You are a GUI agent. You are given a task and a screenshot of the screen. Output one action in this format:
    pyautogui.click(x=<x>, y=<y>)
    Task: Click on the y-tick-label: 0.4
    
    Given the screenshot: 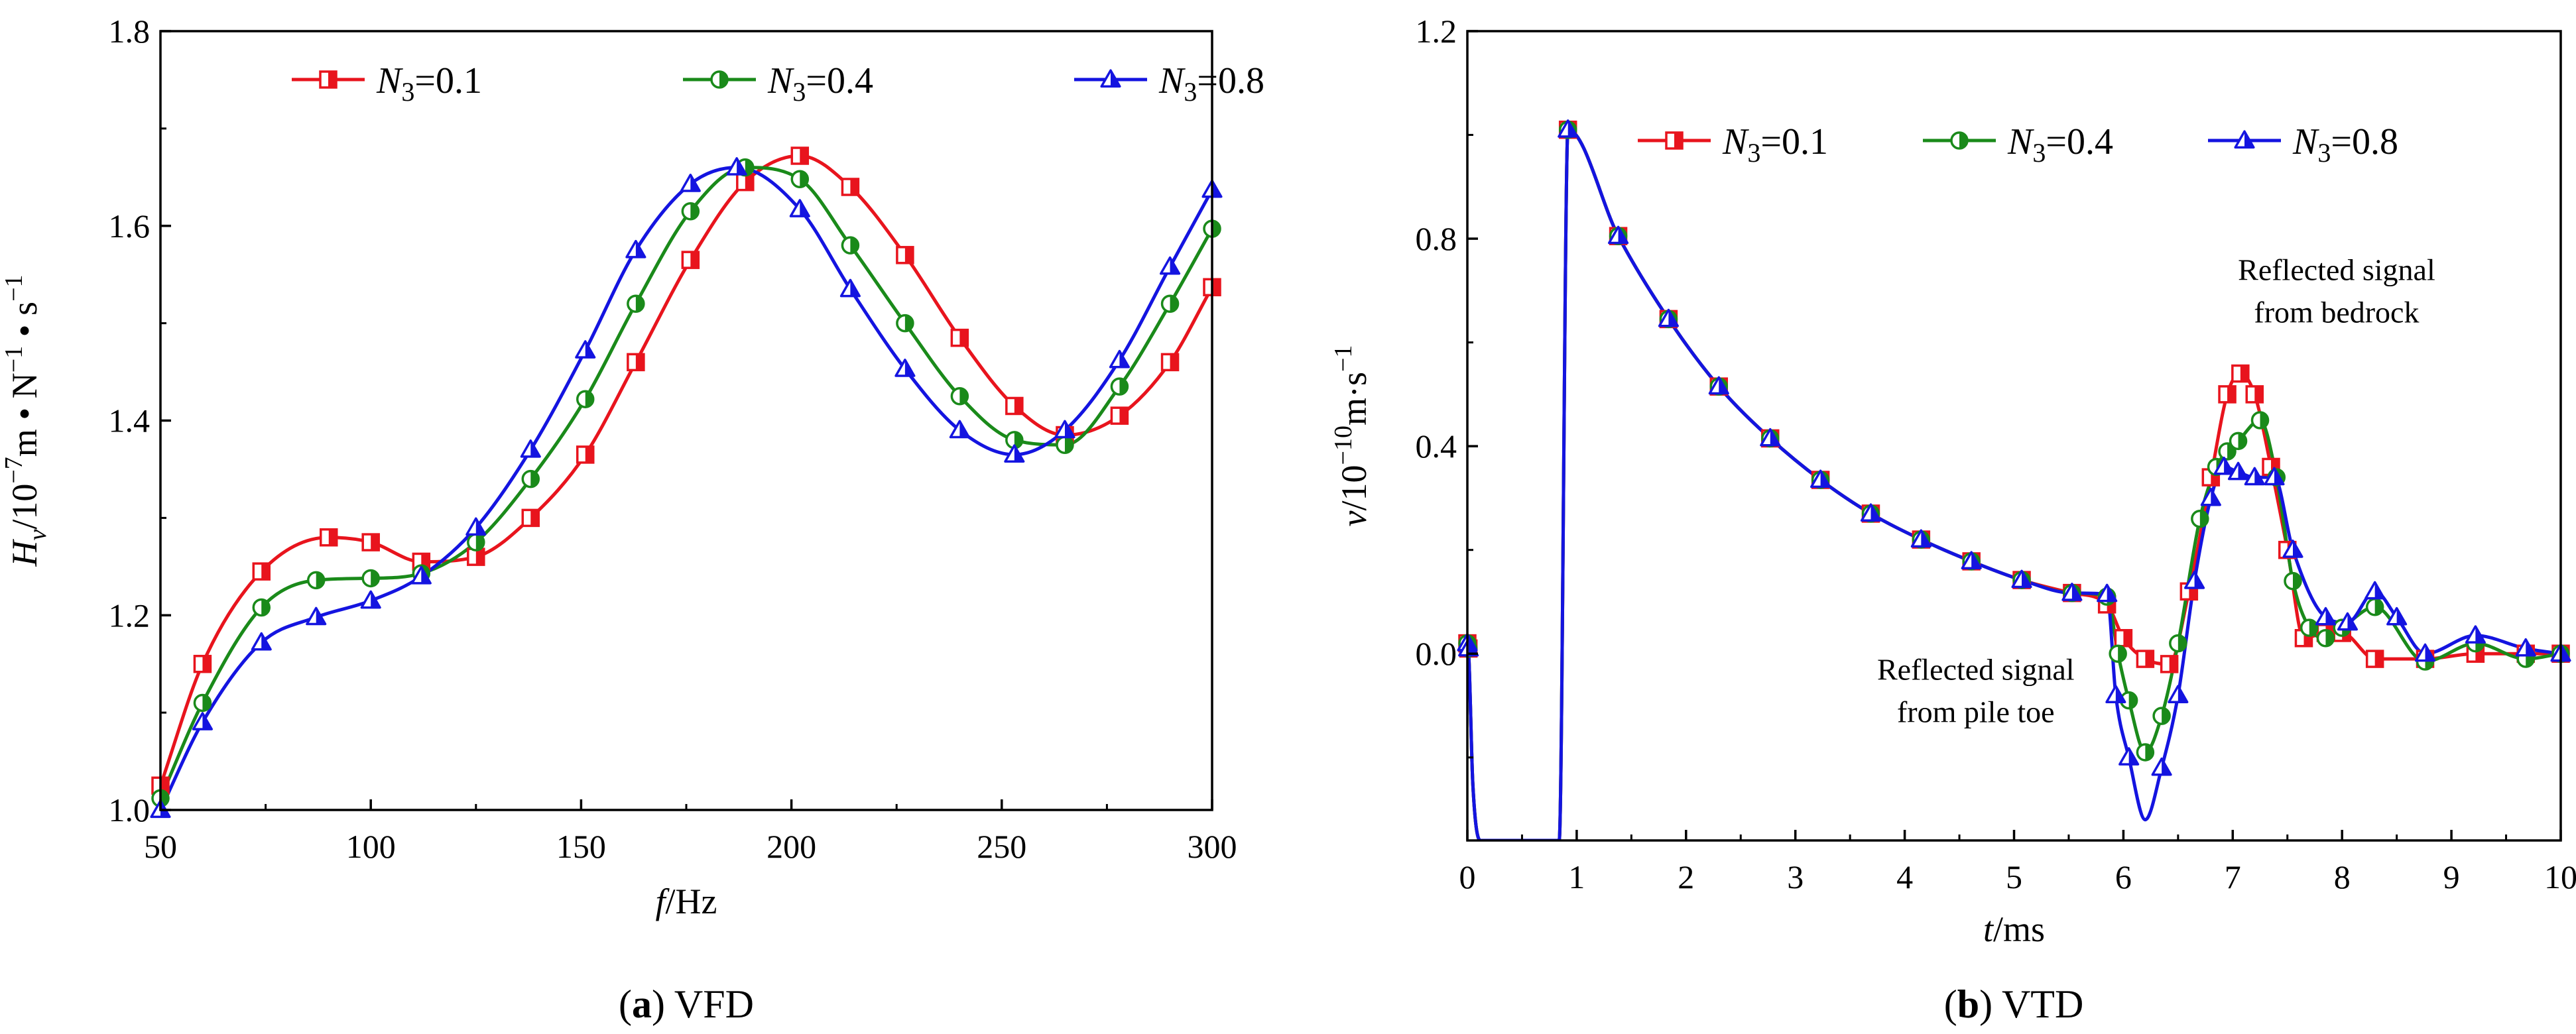 What is the action you would take?
    pyautogui.click(x=1436, y=446)
    